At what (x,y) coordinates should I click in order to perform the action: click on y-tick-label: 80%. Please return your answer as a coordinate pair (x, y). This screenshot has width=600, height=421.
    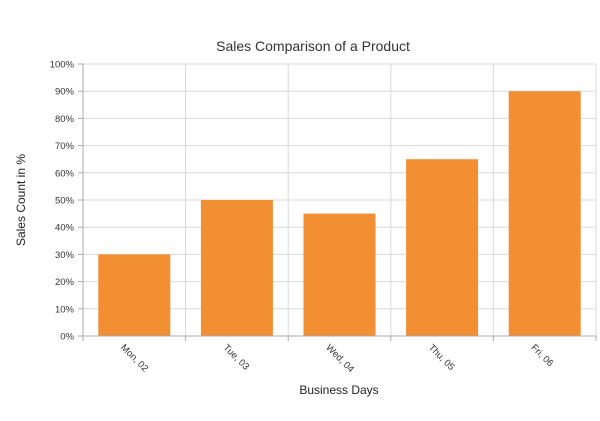
    Looking at the image, I should click on (65, 119).